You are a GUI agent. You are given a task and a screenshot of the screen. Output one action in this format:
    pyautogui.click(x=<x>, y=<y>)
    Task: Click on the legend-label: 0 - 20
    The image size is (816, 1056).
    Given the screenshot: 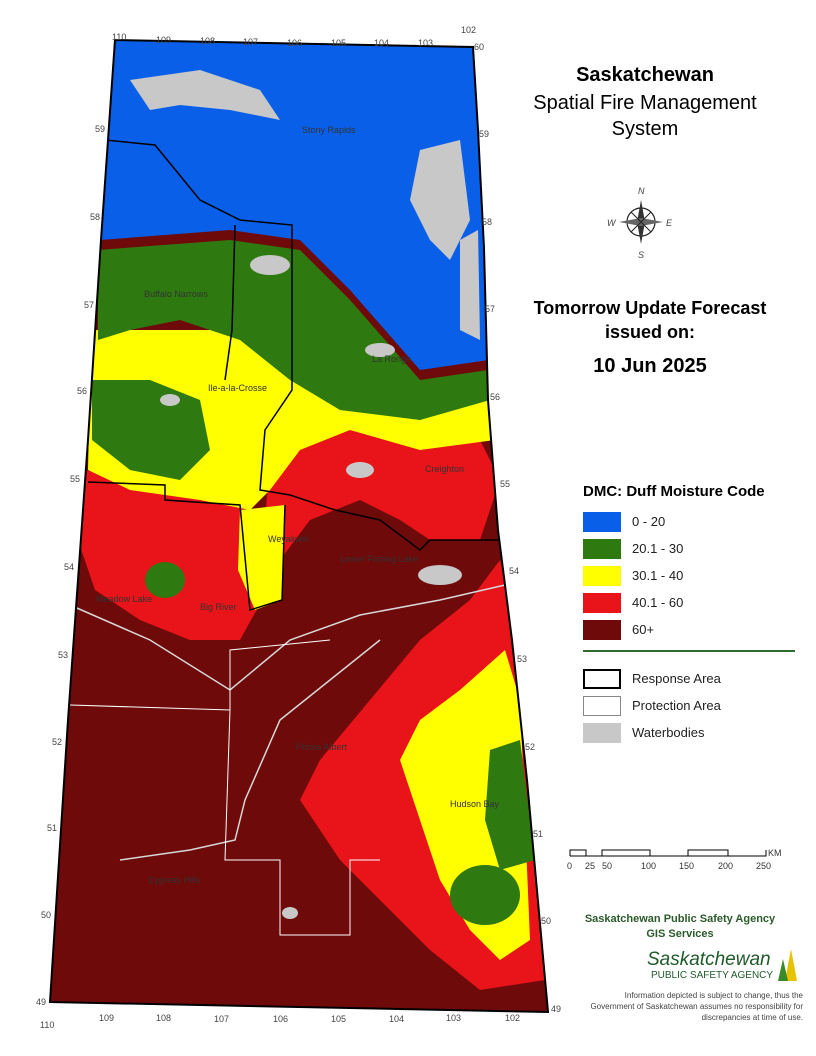 What is the action you would take?
    pyautogui.click(x=649, y=521)
    